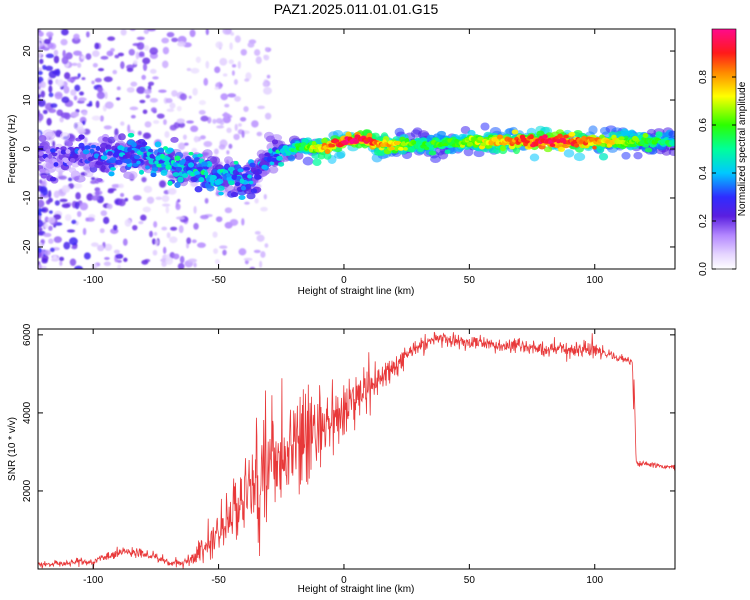 This screenshot has width=750, height=600. I want to click on colorbar-gradient, so click(724, 149).